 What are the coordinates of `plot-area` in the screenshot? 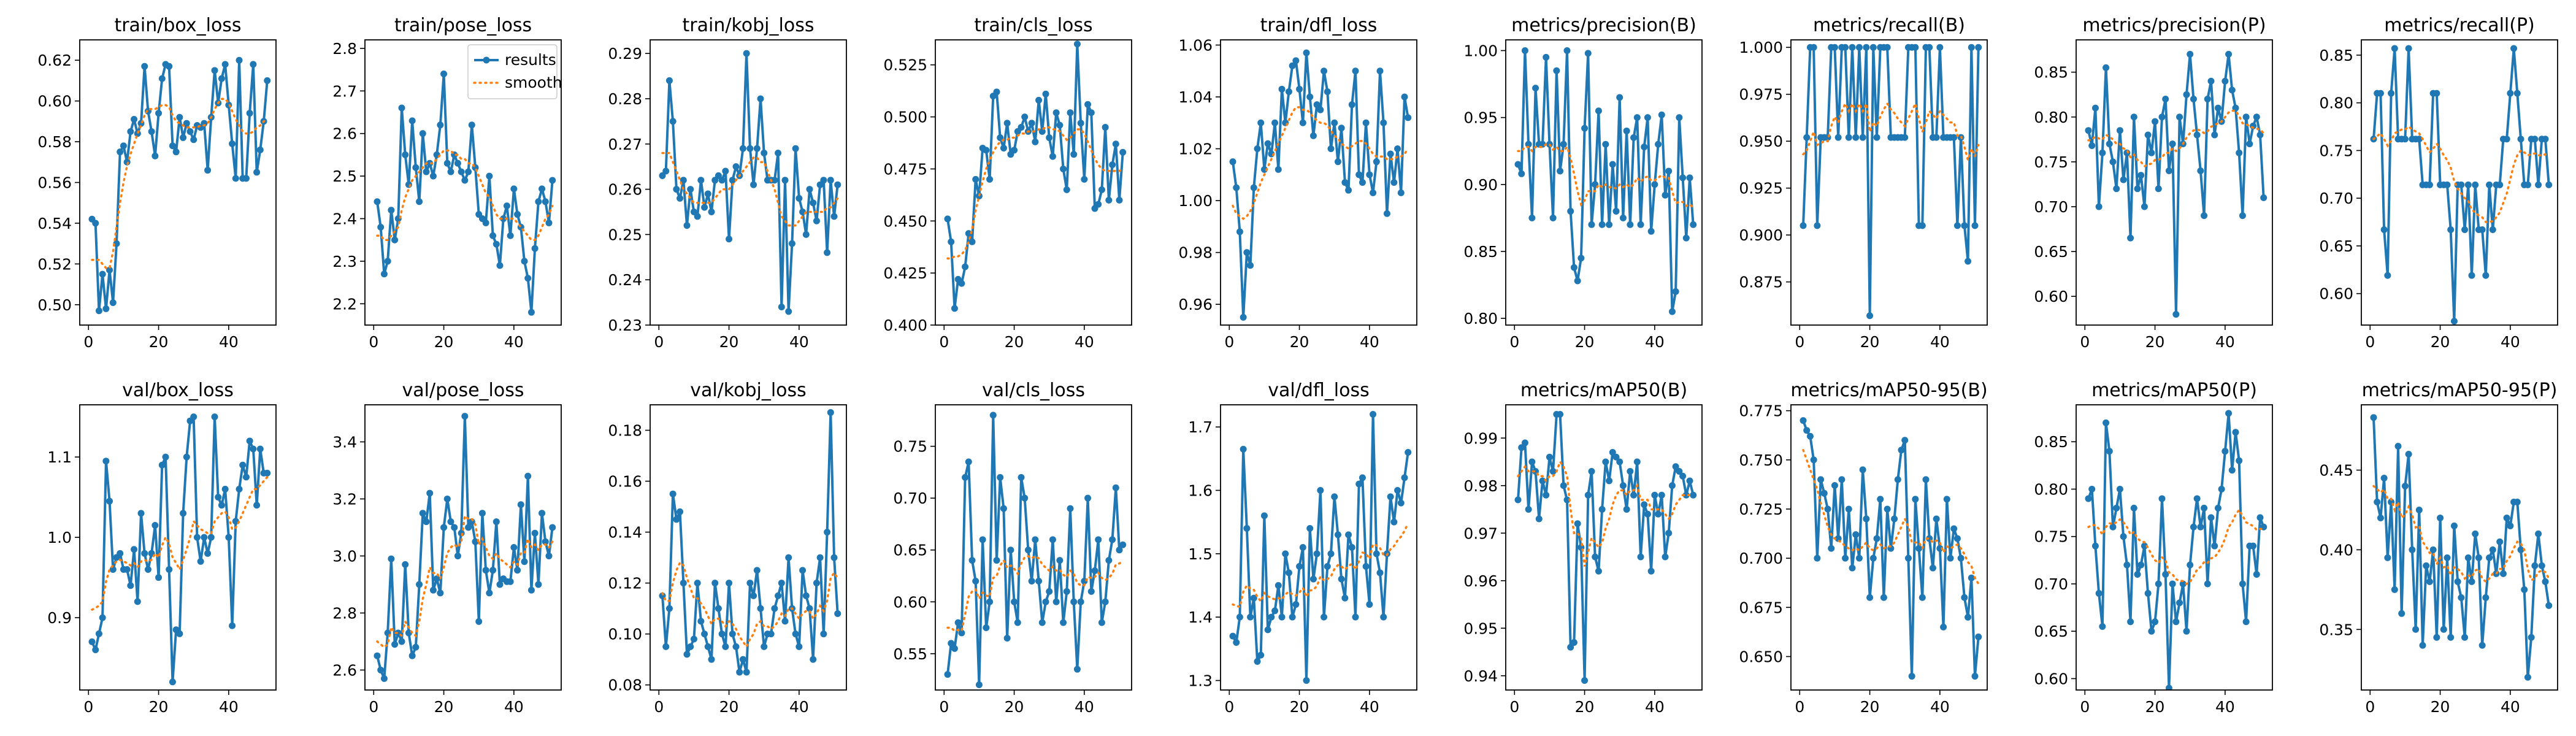 It's located at (1605, 547).